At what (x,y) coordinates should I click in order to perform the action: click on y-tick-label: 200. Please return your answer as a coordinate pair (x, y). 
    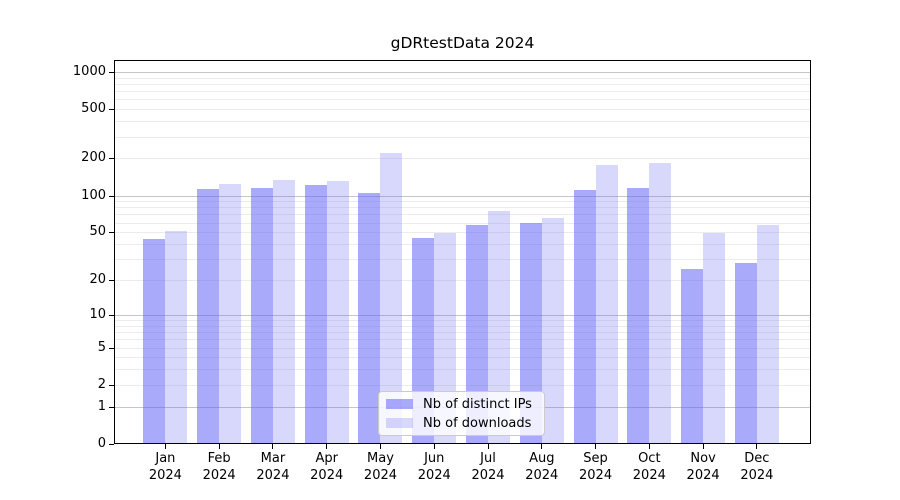
    Looking at the image, I should click on (93, 158).